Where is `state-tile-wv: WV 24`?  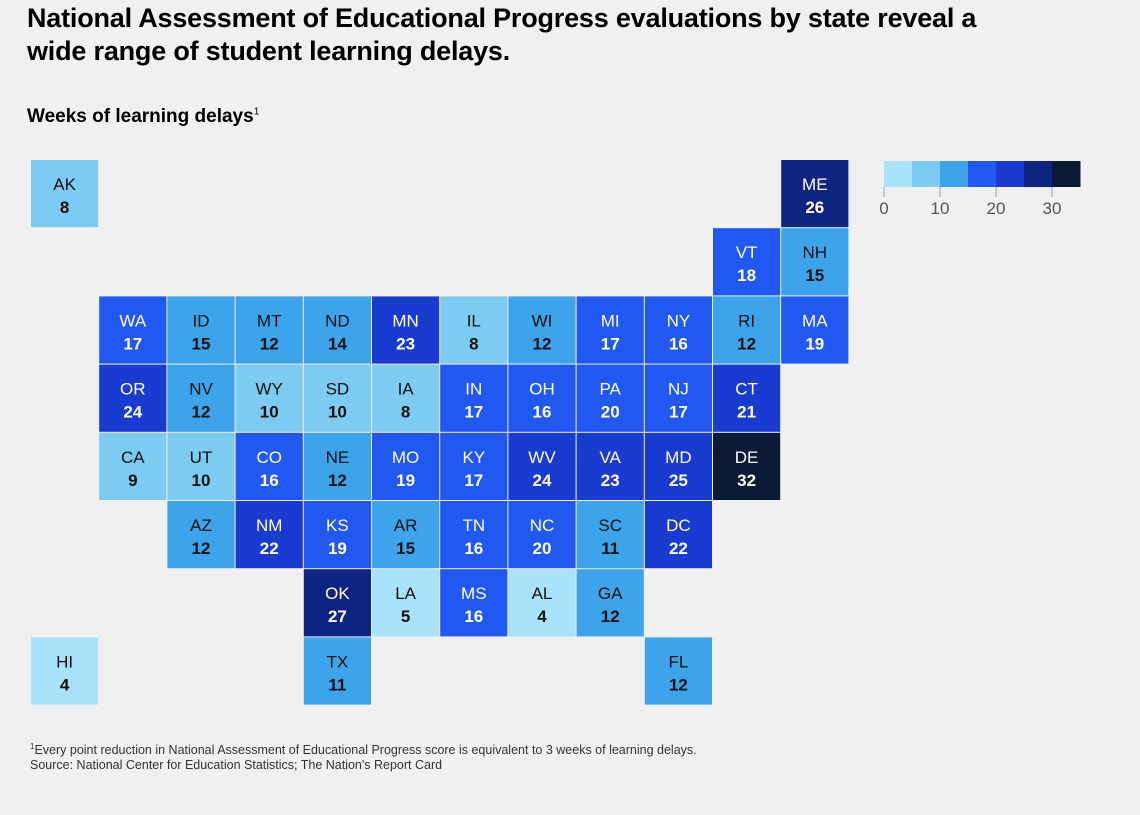
state-tile-wv: WV 24 is located at coordinates (542, 466).